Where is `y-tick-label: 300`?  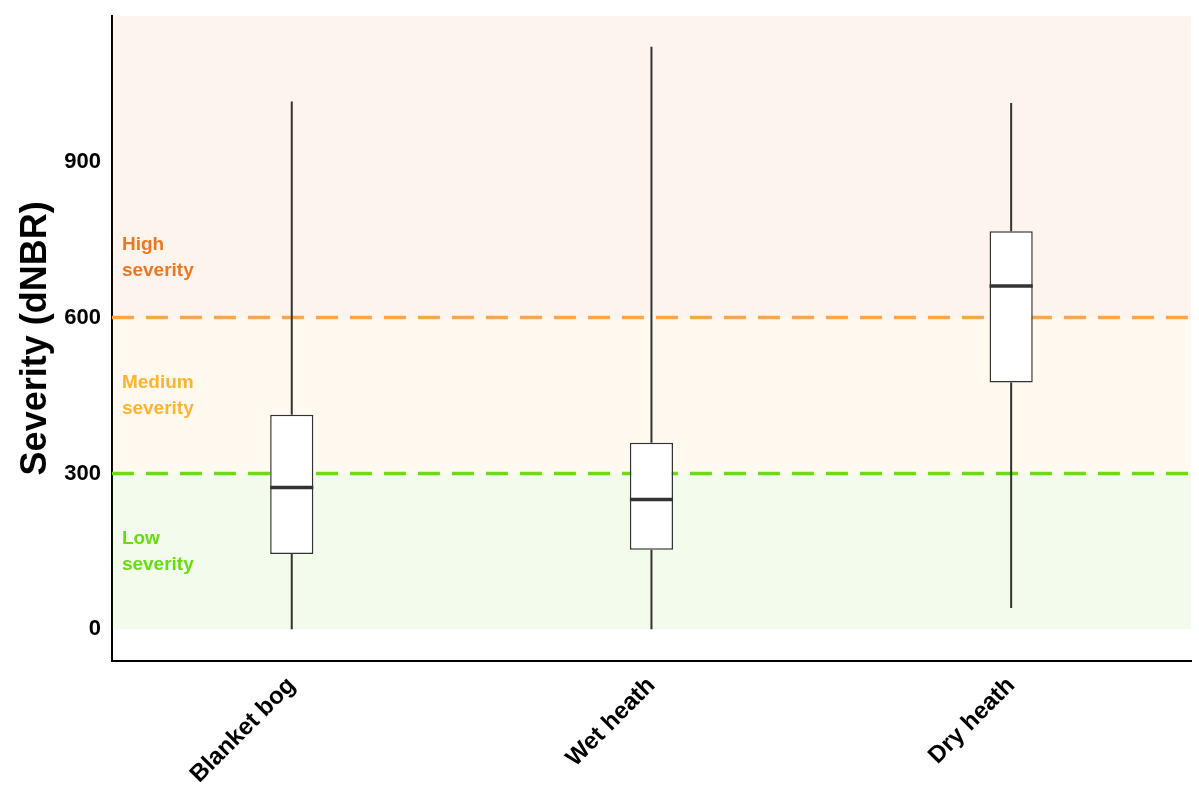 y-tick-label: 300 is located at coordinates (82, 472).